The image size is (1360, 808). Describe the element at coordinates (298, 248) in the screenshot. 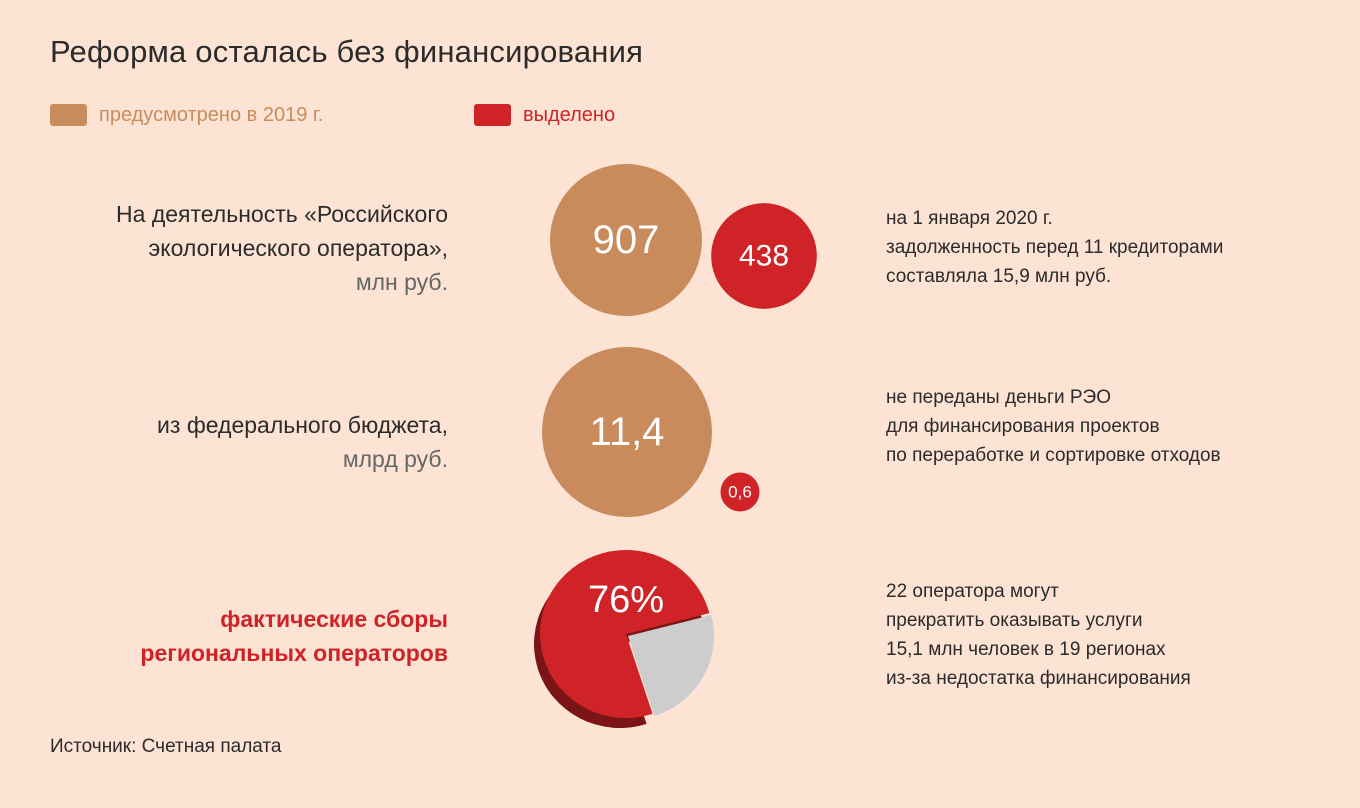

I see `row-label-line: экологического оператора»,` at that location.